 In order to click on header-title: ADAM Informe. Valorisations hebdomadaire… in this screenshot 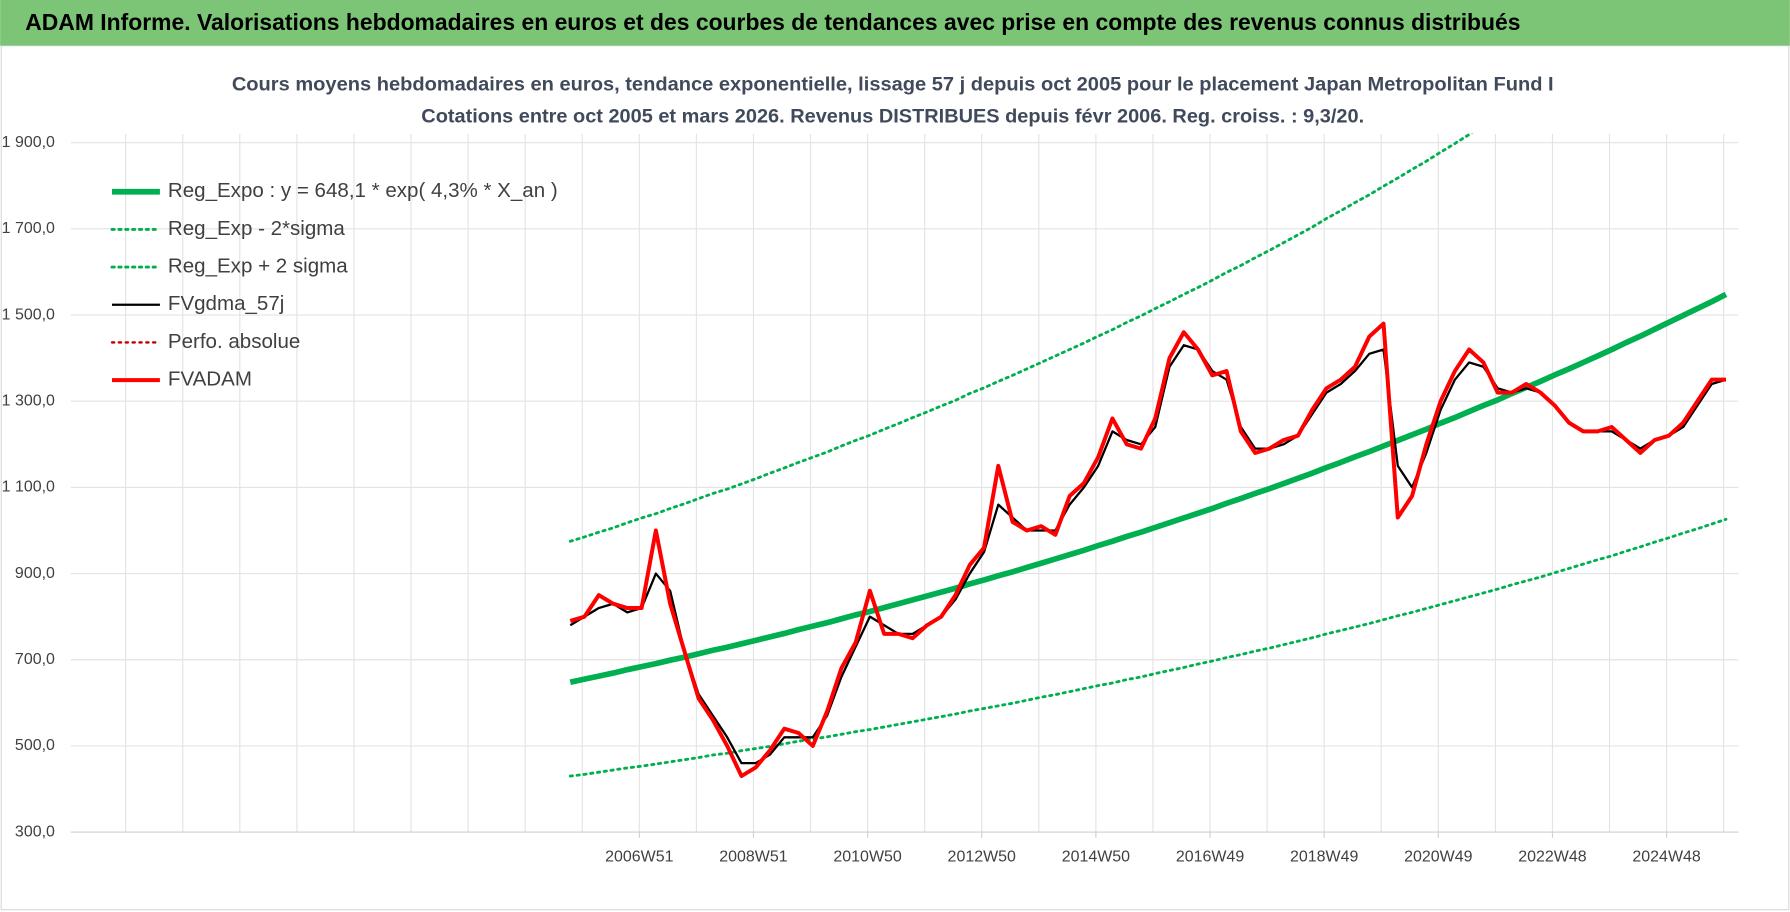, I will do `click(772, 22)`.